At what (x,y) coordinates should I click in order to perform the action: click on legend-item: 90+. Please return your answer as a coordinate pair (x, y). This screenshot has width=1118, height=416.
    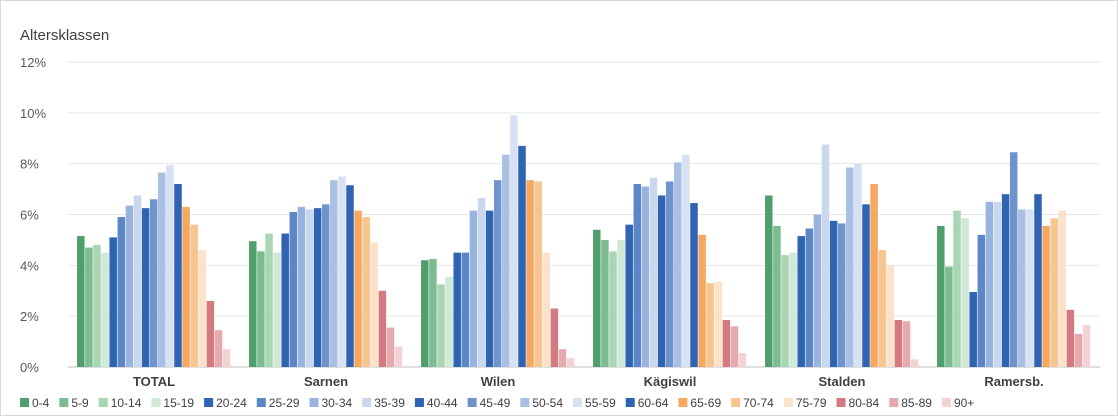
    Looking at the image, I should click on (957, 403).